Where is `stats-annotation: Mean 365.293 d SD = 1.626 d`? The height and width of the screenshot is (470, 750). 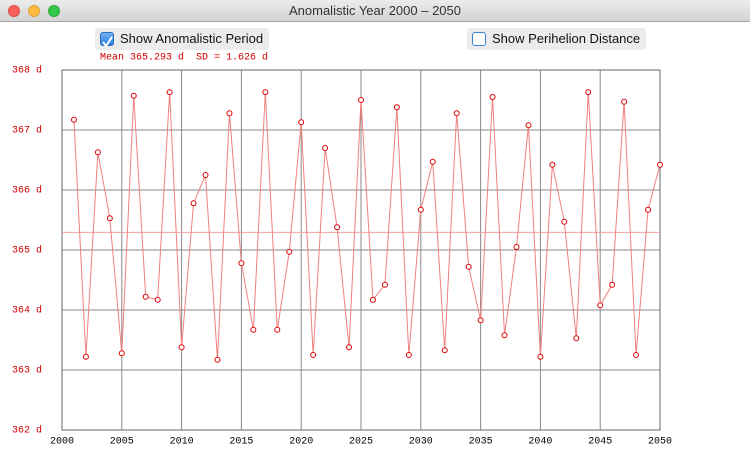 stats-annotation: Mean 365.293 d SD = 1.626 d is located at coordinates (184, 58).